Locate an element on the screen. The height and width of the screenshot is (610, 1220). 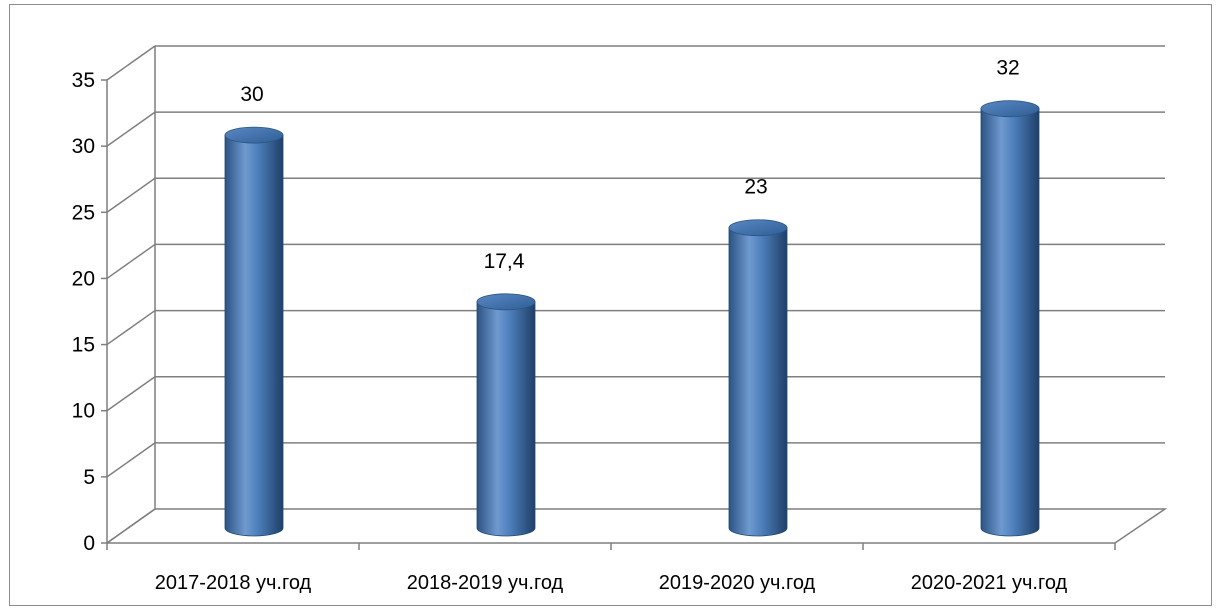
floor-outline is located at coordinates (637, 526).